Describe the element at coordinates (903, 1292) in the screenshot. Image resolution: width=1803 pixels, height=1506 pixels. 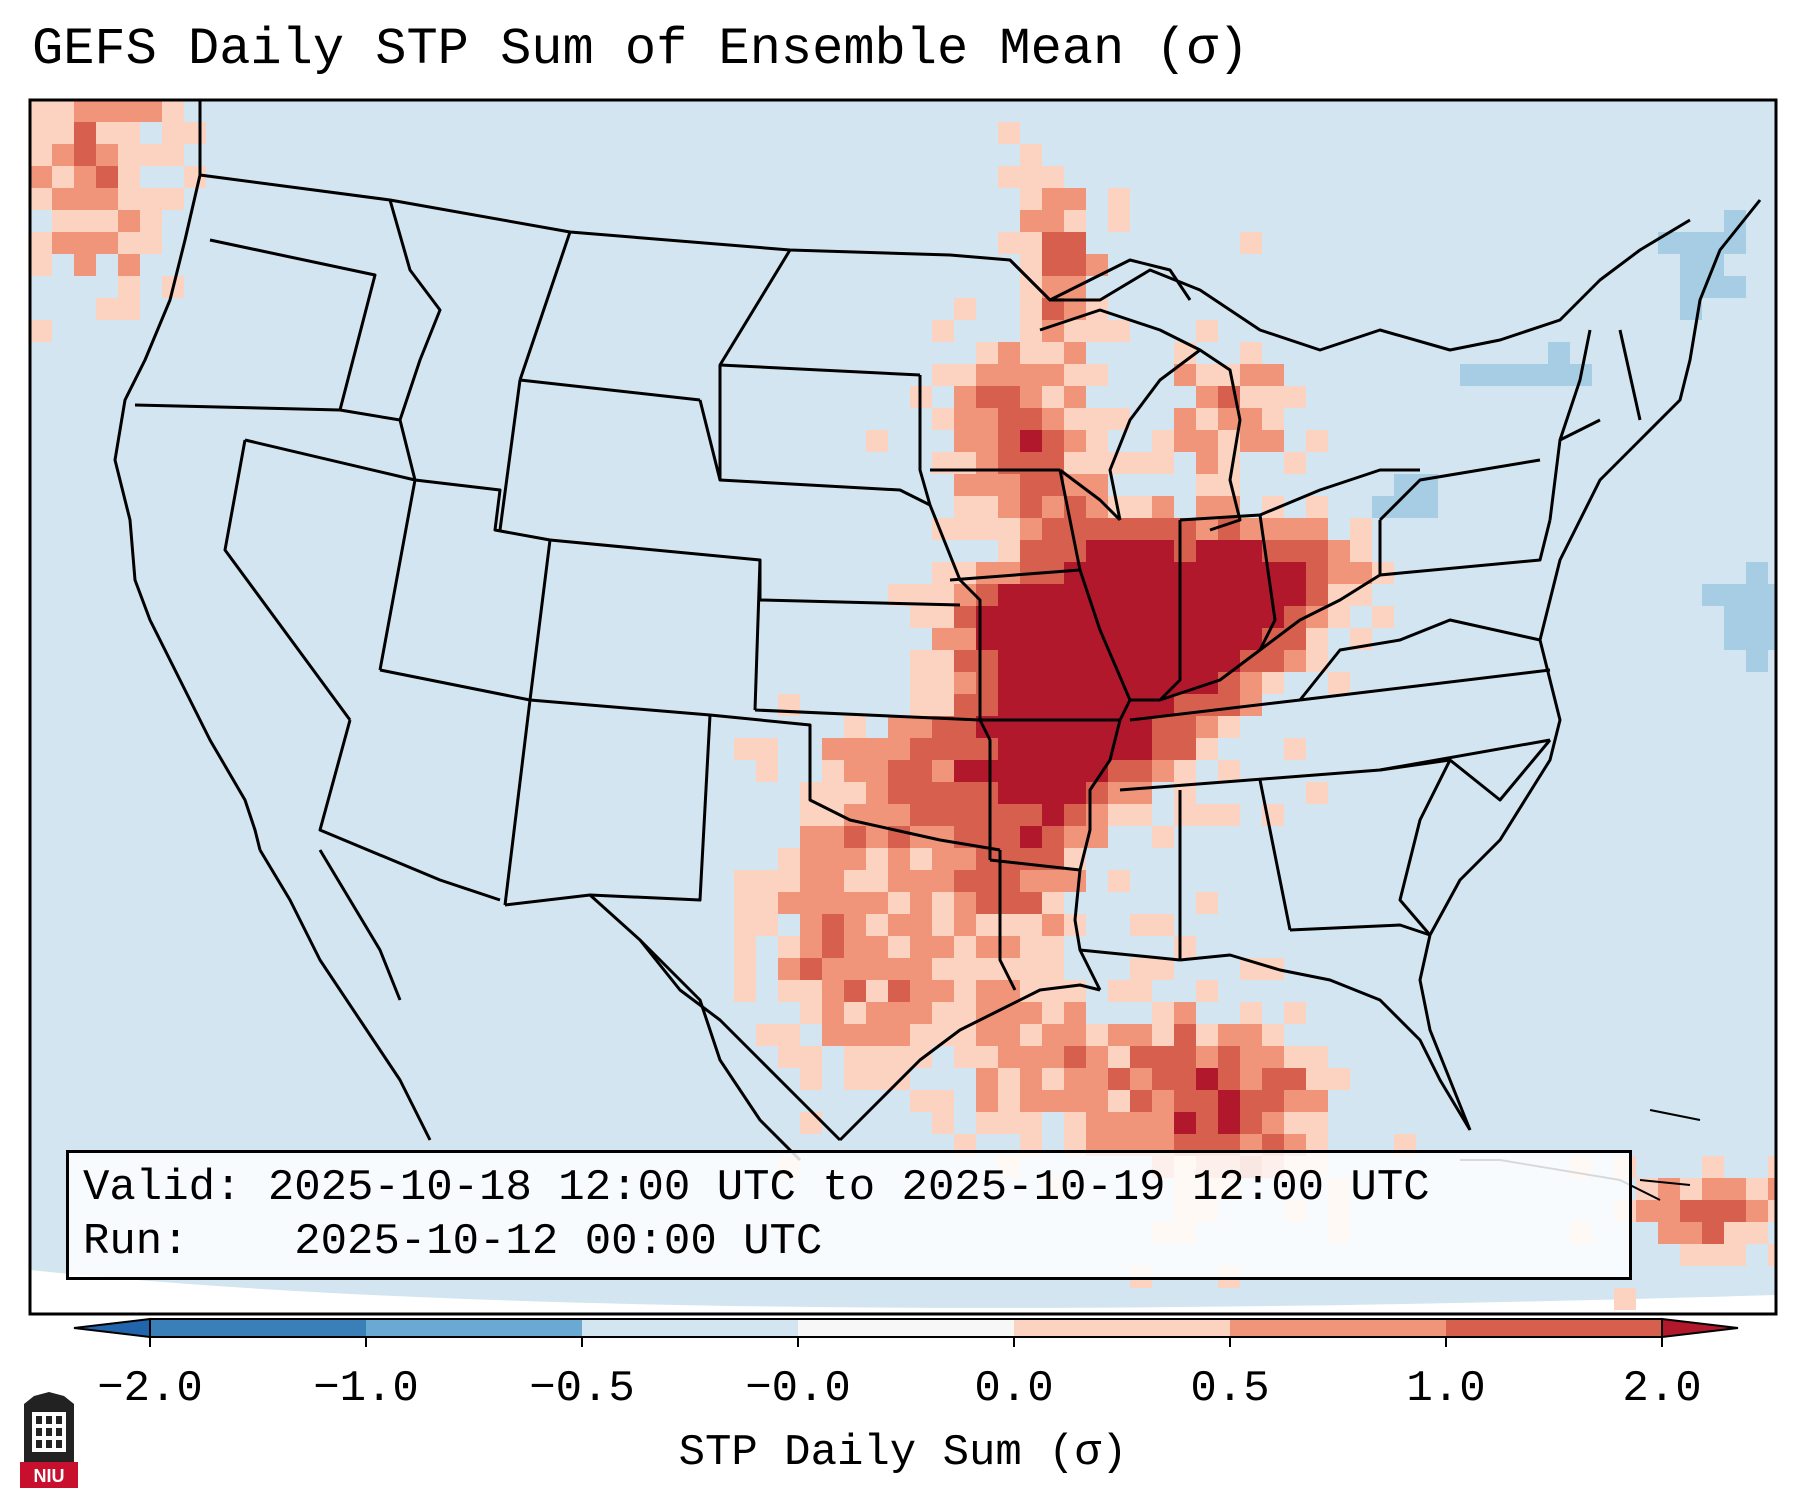
I see `projection-edge` at that location.